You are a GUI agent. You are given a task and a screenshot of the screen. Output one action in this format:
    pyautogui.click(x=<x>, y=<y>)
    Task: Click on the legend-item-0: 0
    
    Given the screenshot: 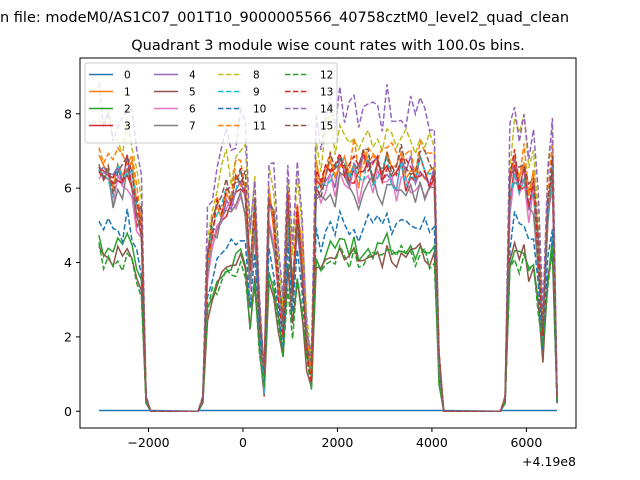 What is the action you would take?
    pyautogui.click(x=110, y=75)
    